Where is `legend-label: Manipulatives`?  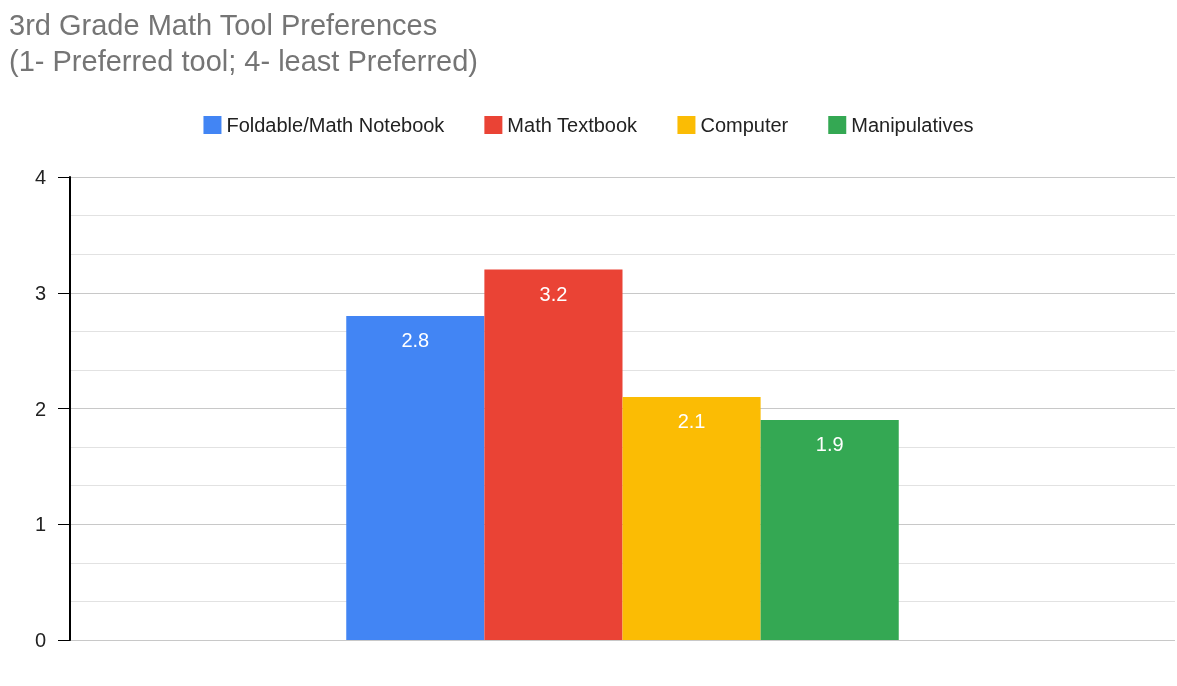 legend-label: Manipulatives is located at coordinates (912, 125).